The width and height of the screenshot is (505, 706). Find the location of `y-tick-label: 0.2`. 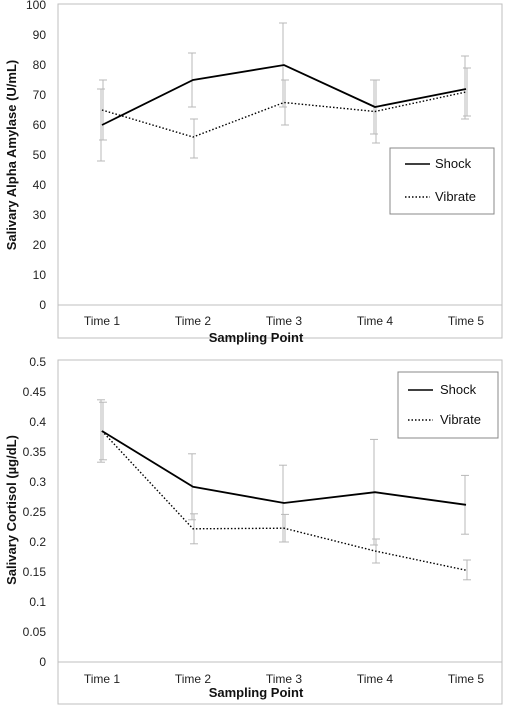

y-tick-label: 0.2 is located at coordinates (37, 542).